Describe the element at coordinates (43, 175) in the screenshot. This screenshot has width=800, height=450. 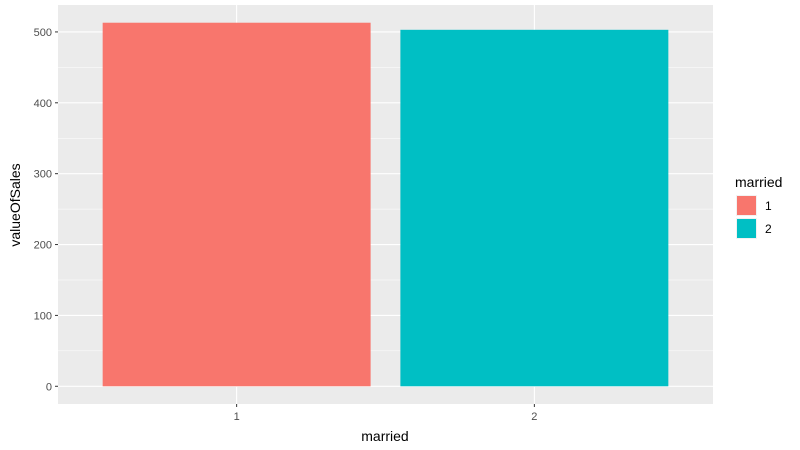
I see `y-tick-label: 300` at that location.